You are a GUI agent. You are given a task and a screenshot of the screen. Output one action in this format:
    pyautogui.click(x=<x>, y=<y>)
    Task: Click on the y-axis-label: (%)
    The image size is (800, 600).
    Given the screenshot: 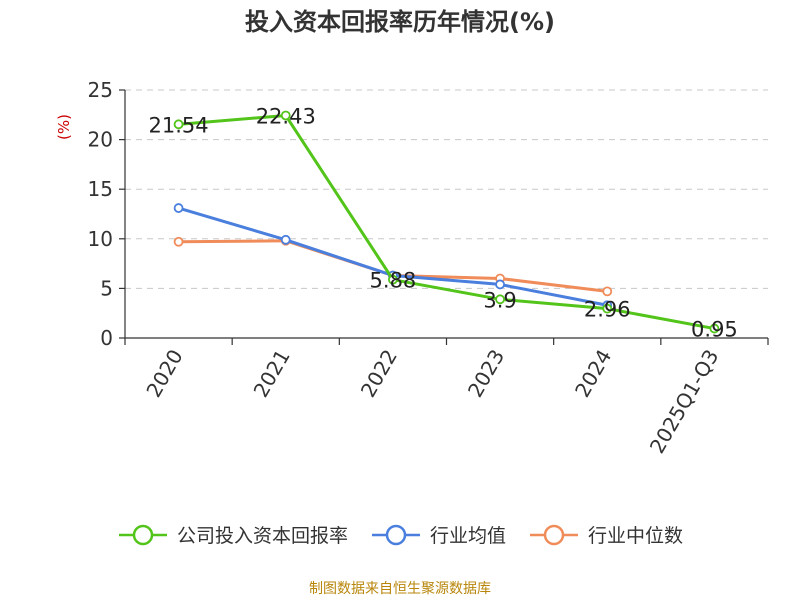 What is the action you would take?
    pyautogui.click(x=64, y=127)
    